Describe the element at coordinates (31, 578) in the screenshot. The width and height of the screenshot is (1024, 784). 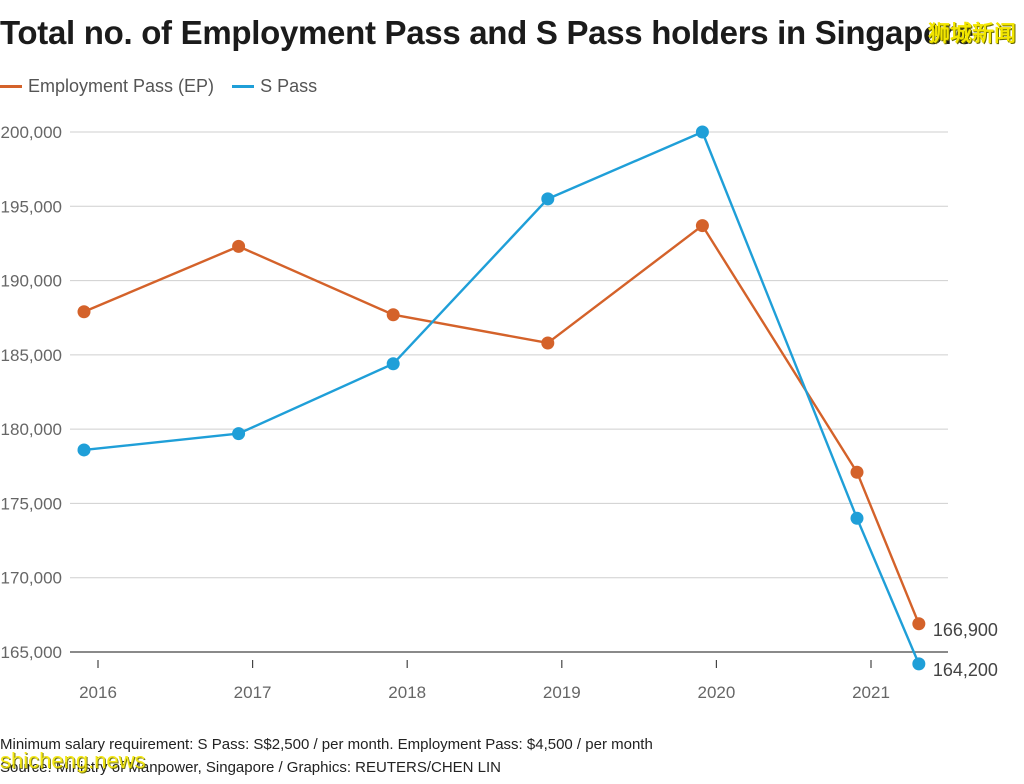
I see `y-tick-label: 170,000` at that location.